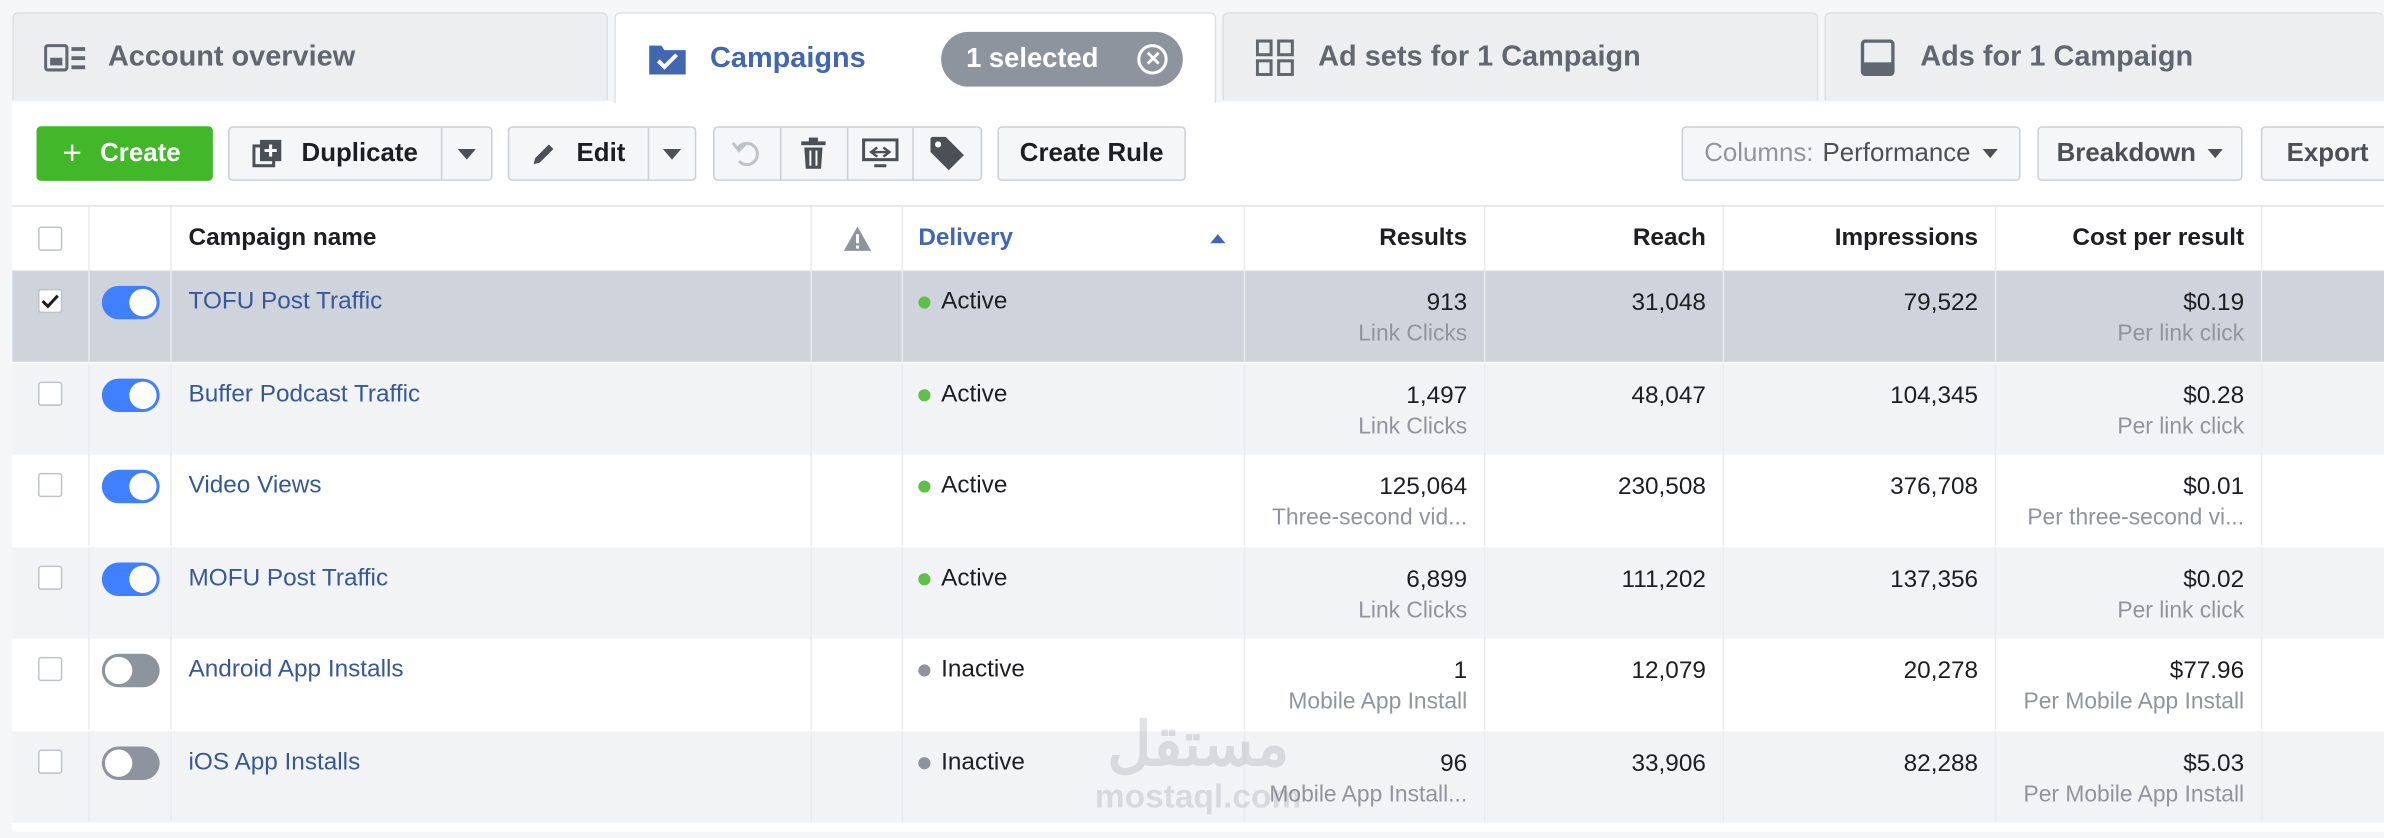 The width and height of the screenshot is (2384, 838). Describe the element at coordinates (336, 154) in the screenshot. I see `duplicate-button: Duplicate` at that location.